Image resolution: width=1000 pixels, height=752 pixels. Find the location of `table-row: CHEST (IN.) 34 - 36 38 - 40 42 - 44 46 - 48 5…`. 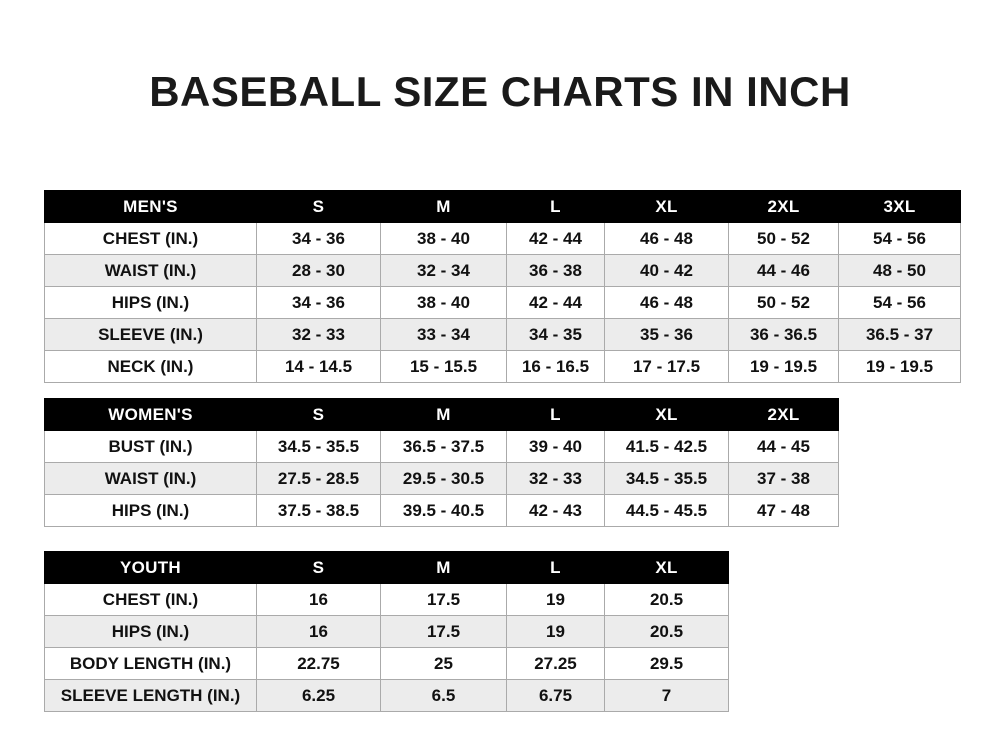

table-row: CHEST (IN.) 34 - 36 38 - 40 42 - 44 46 - 48 5… is located at coordinates (502, 238).